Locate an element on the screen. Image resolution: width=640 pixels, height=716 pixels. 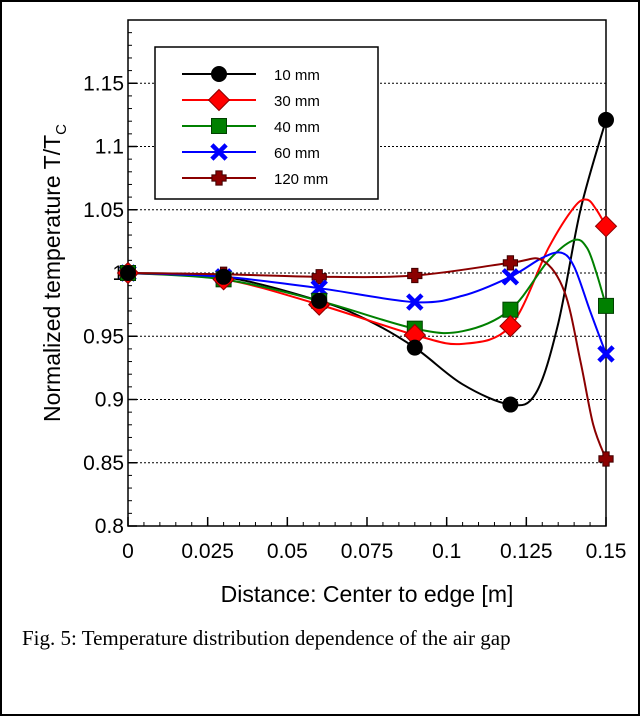
y-axis-title-subscript: C is located at coordinates (61, 129).